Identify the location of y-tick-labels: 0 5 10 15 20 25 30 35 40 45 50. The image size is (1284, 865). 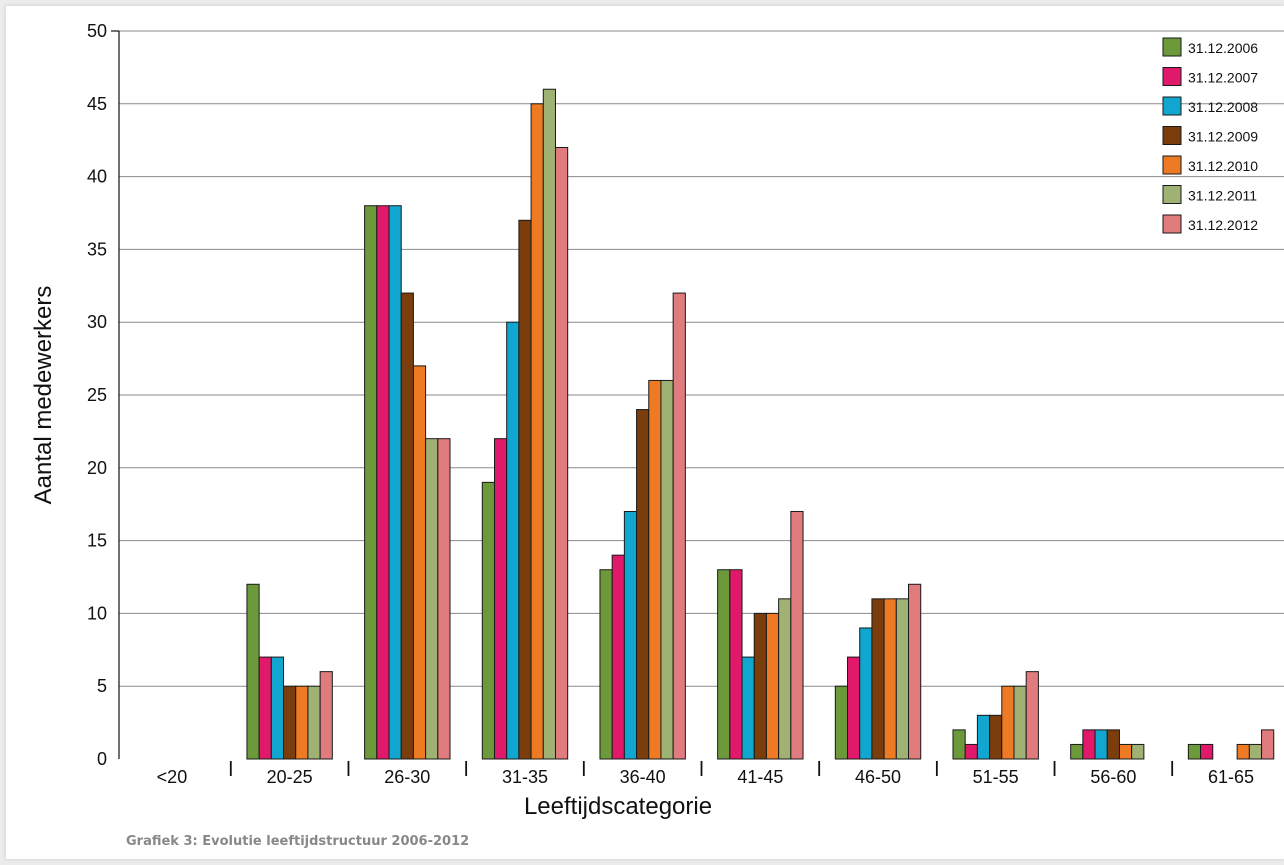
(97, 395).